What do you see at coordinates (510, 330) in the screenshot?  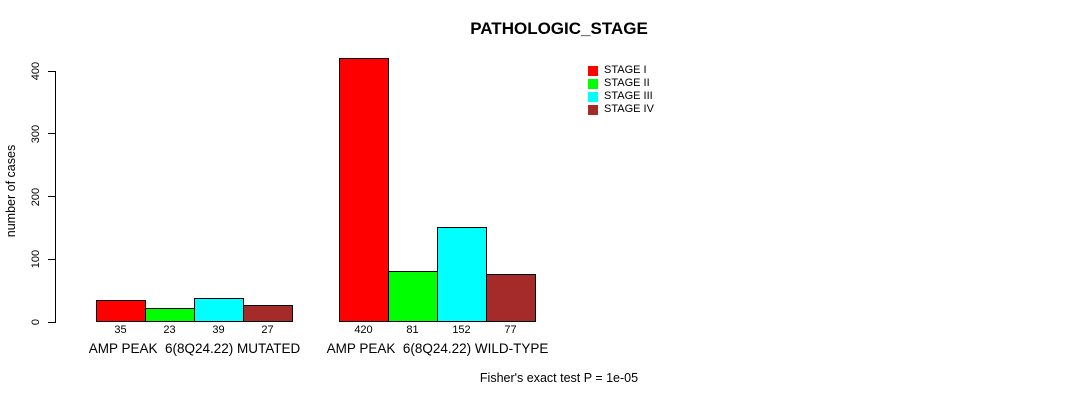 I see `bar-value-label: 77` at bounding box center [510, 330].